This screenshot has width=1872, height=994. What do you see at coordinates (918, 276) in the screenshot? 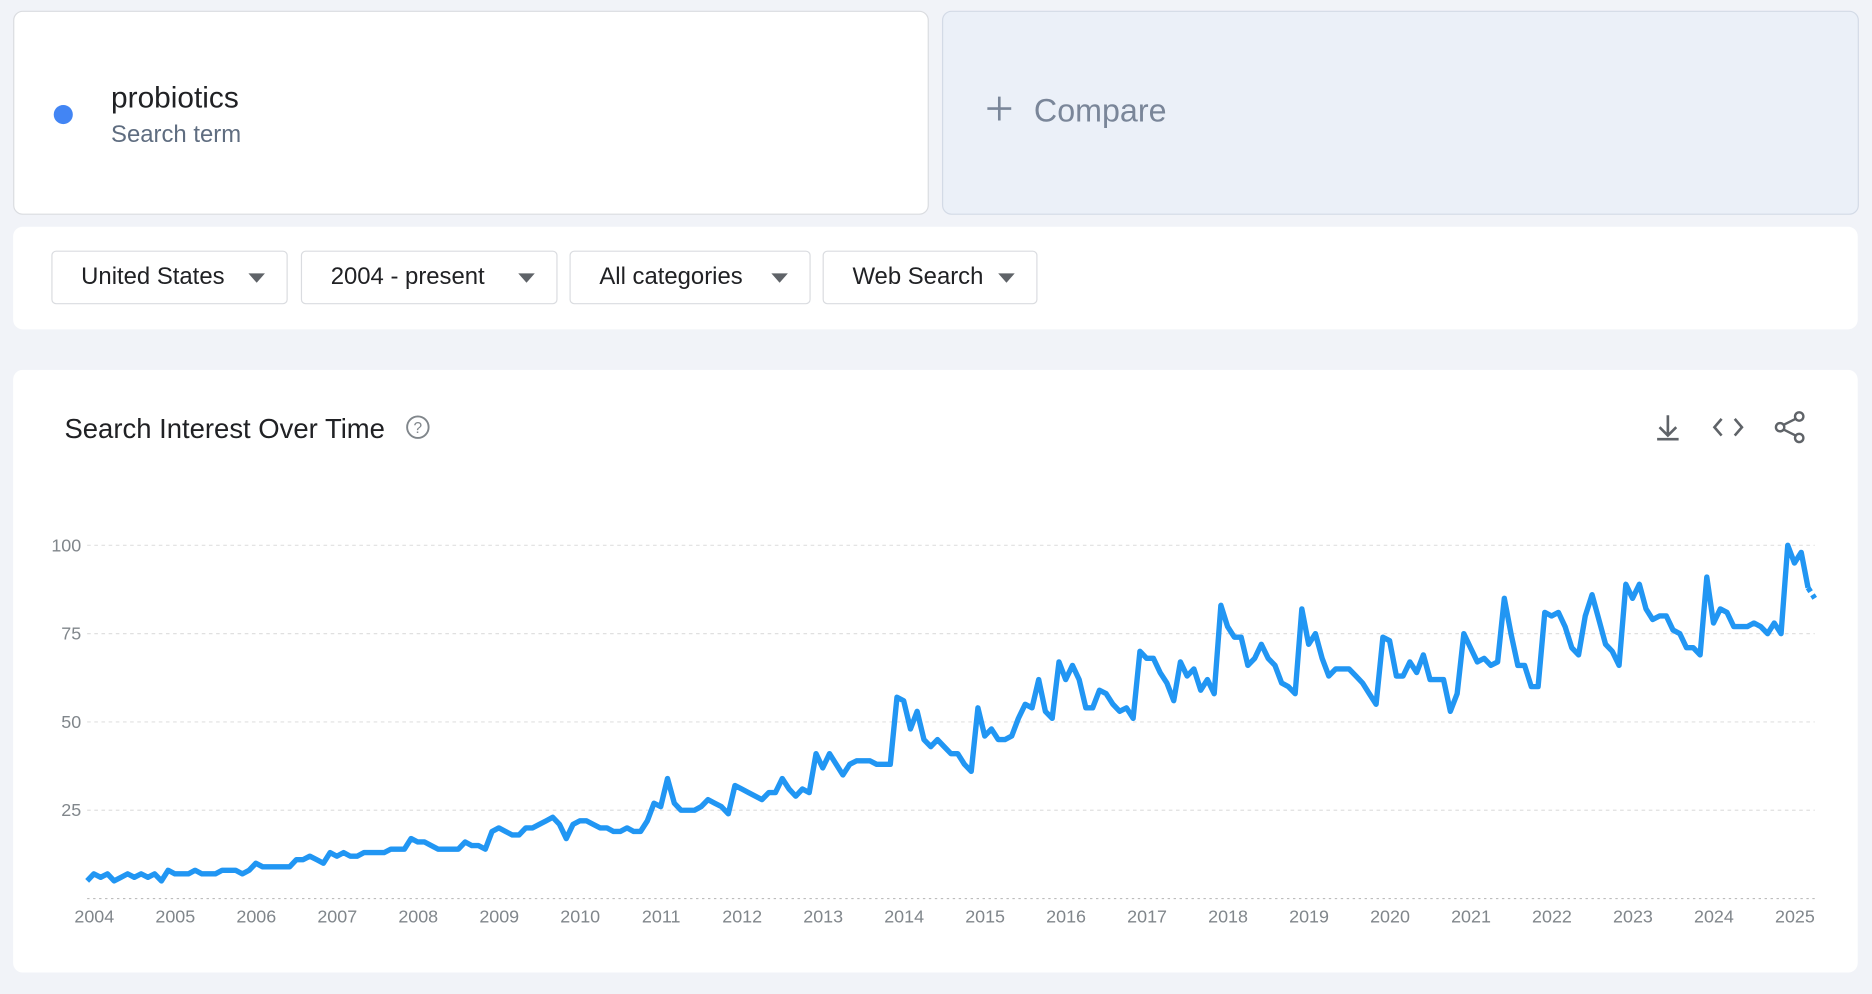
I see `filter-label: Web Search` at bounding box center [918, 276].